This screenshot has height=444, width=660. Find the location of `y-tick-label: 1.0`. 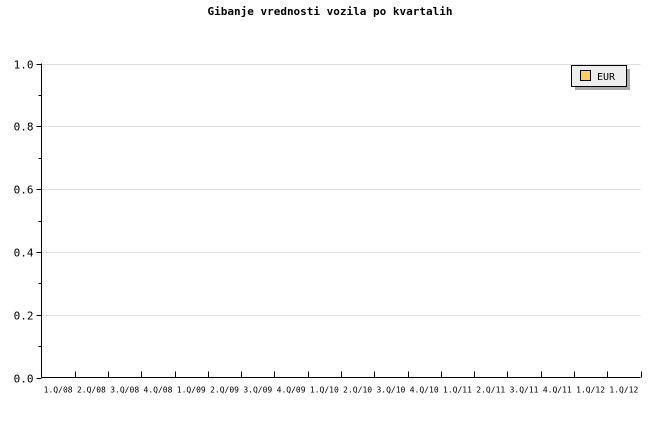

y-tick-label: 1.0 is located at coordinates (24, 65).